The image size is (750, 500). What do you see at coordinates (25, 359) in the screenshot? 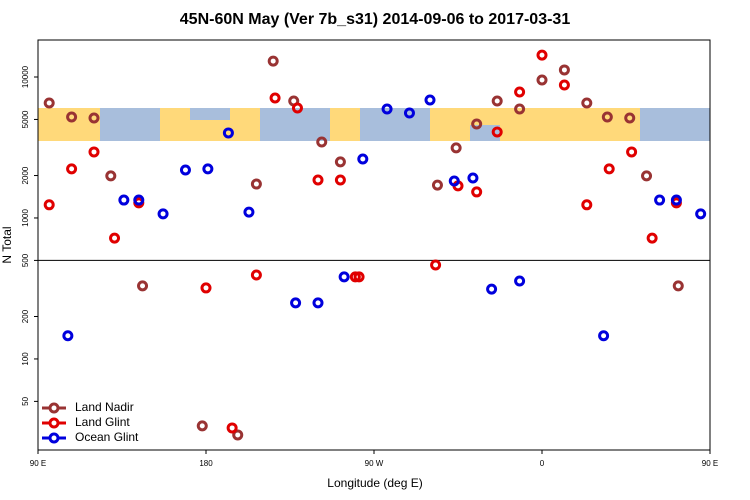
I see `y-tick-label: 100` at bounding box center [25, 359].